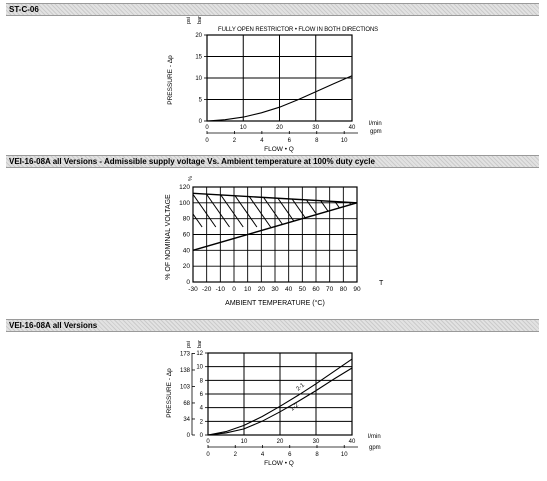 Image resolution: width=547 pixels, height=481 pixels. I want to click on y2-tick-label: 173, so click(185, 354).